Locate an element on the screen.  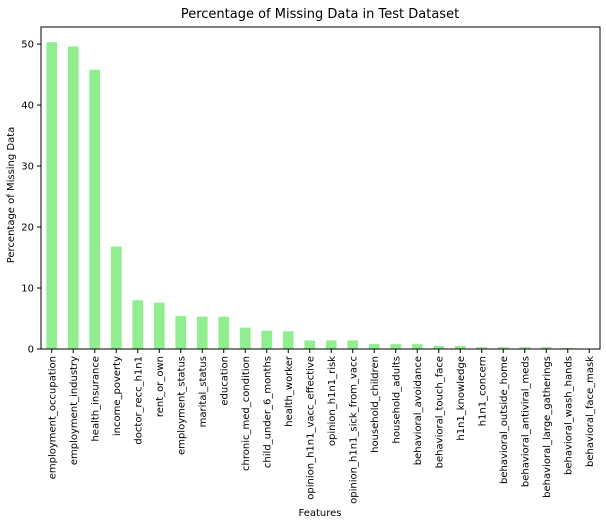
x-tick-label: opinion_h1n1_sick_from_vacc is located at coordinates (353, 430).